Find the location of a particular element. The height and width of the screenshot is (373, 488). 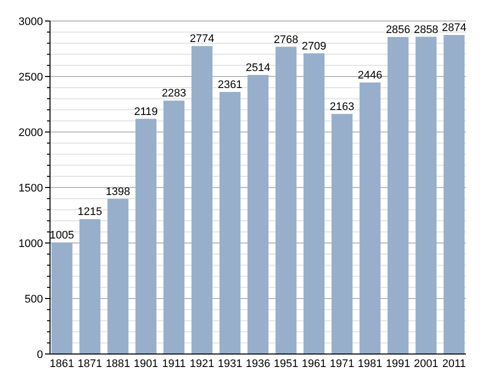

data-label: 1005 is located at coordinates (62, 235).